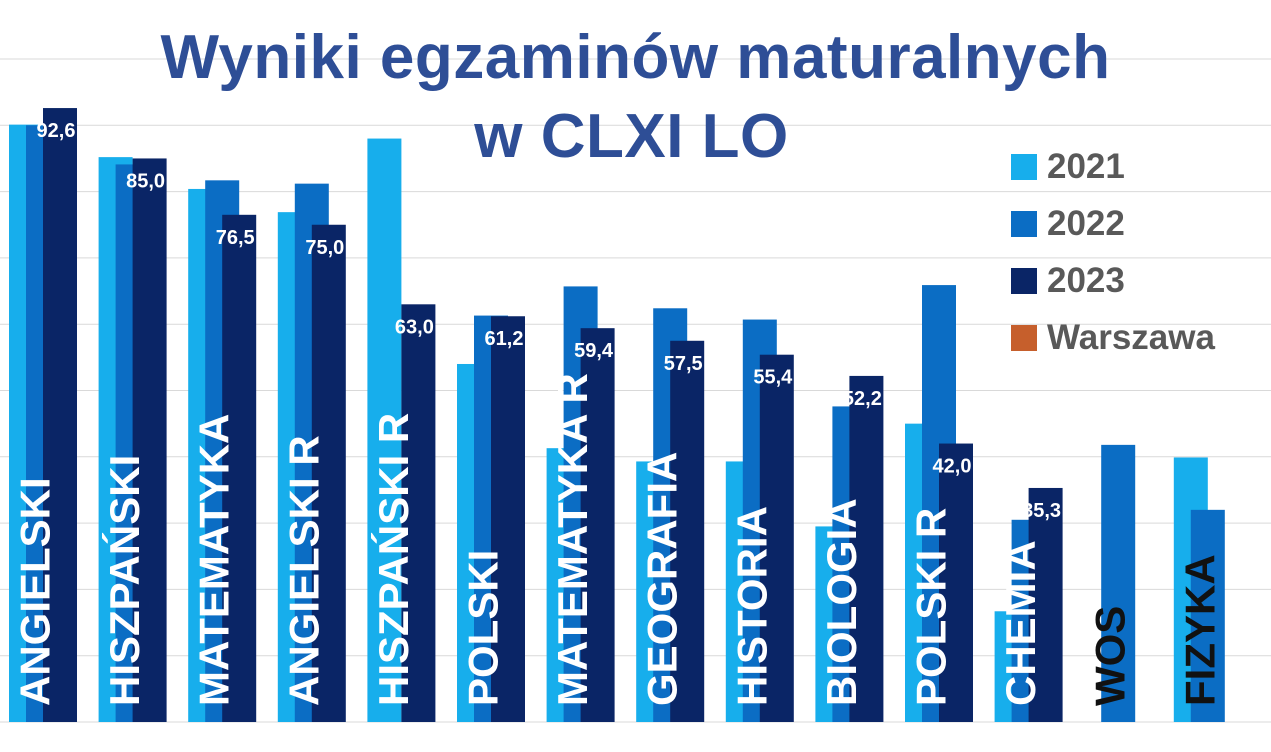 Image resolution: width=1271 pixels, height=752 pixels. I want to click on data-label: 92,6, so click(56, 131).